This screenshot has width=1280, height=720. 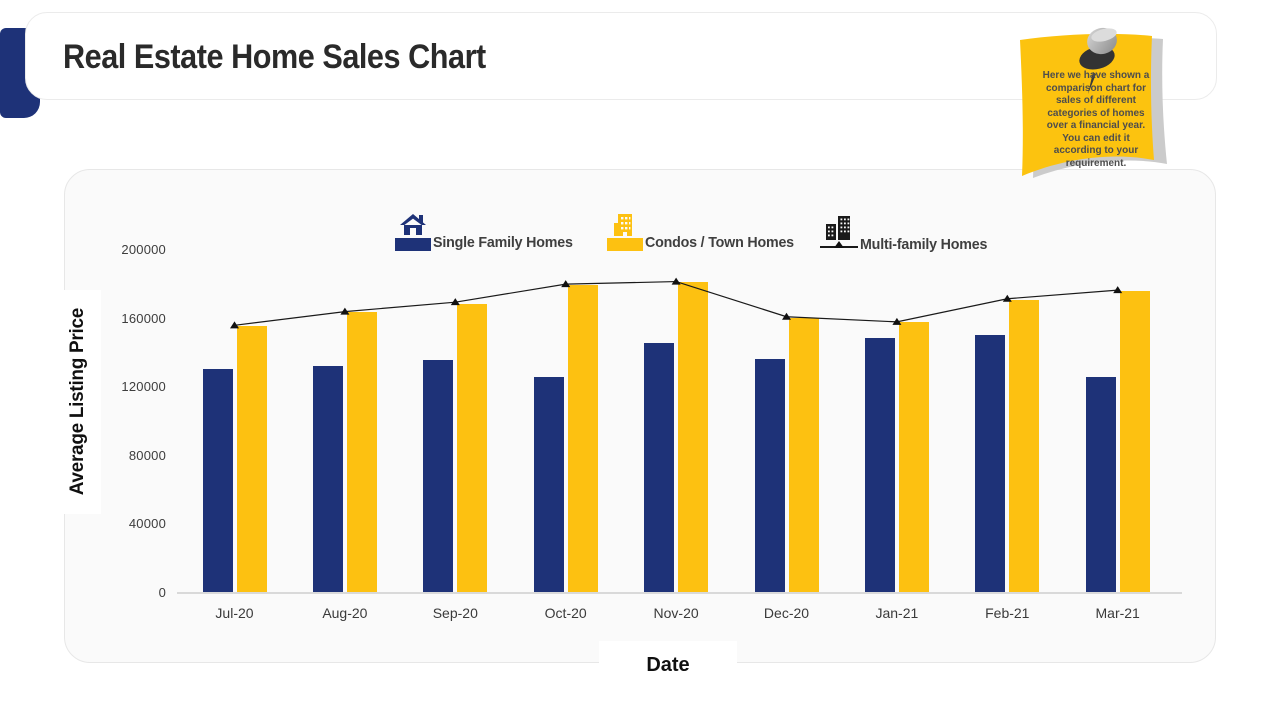 I want to click on legend-item-single-family: Single Family Homes, so click(x=487, y=232).